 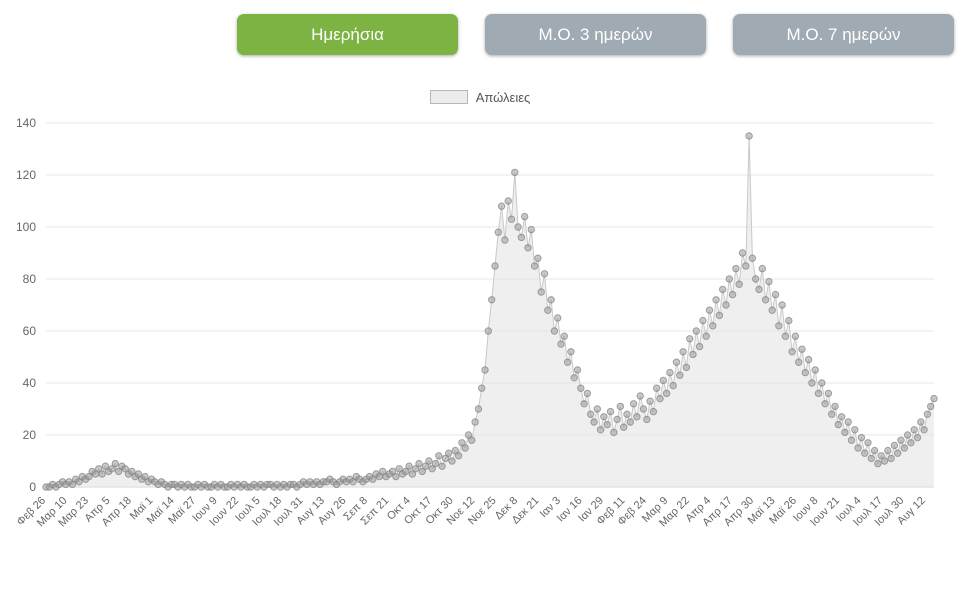 What do you see at coordinates (347, 34) in the screenshot?
I see `daily-button: Ημερήσια` at bounding box center [347, 34].